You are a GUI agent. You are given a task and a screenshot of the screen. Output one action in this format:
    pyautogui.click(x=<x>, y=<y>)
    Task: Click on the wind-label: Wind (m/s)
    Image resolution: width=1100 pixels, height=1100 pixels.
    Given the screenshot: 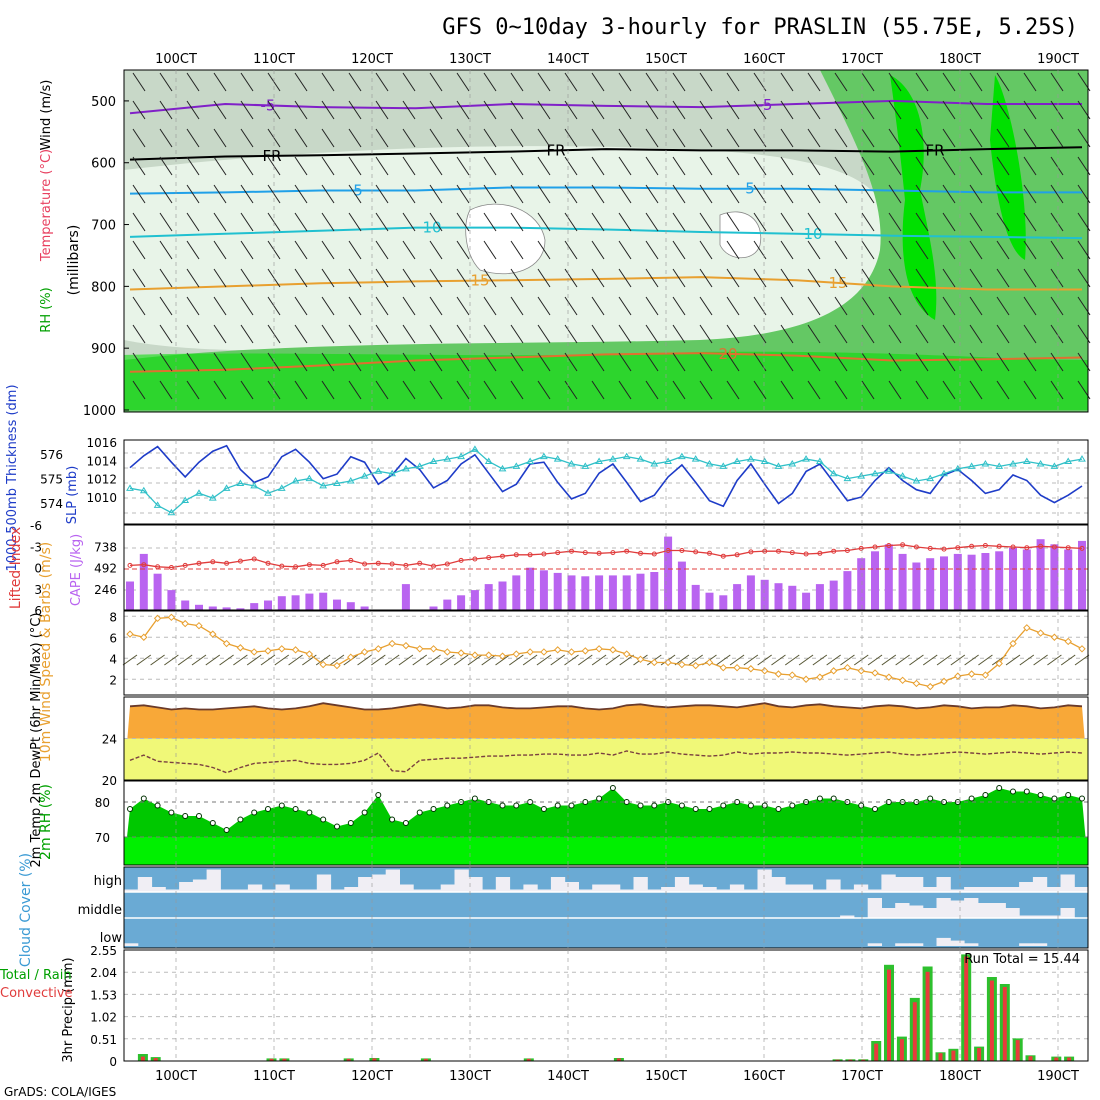 What is the action you would take?
    pyautogui.click(x=46, y=115)
    